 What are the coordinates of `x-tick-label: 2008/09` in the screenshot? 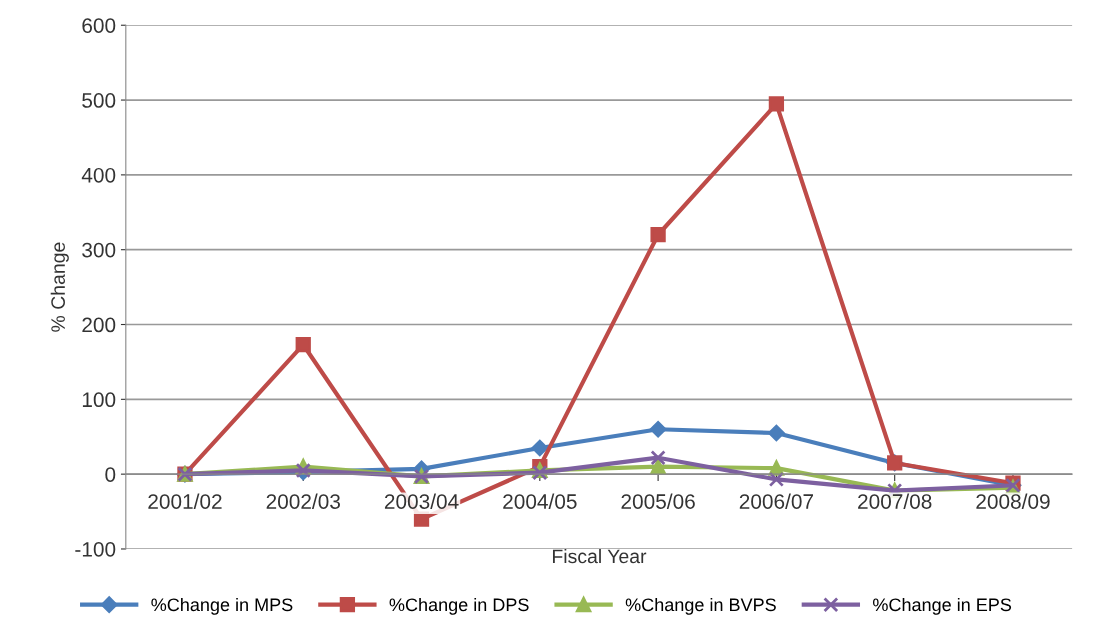 It's located at (1013, 501).